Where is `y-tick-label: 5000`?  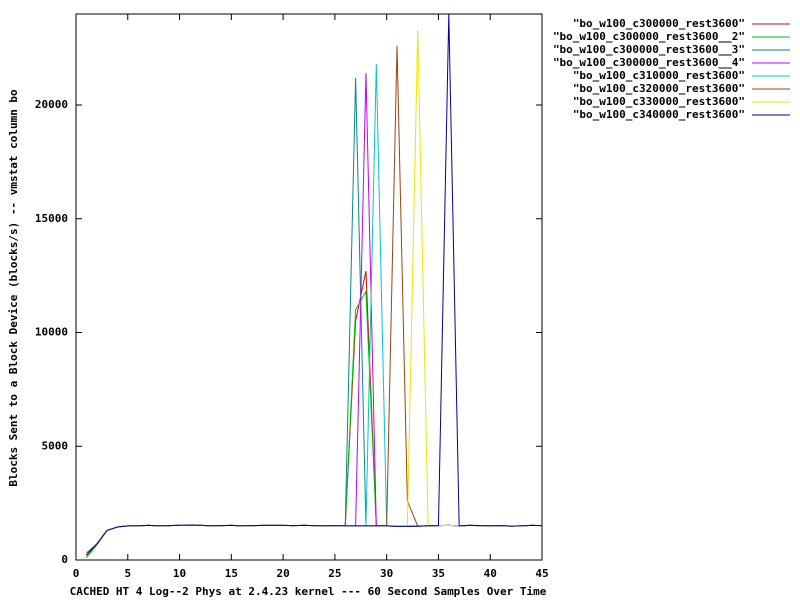
y-tick-label: 5000 is located at coordinates (55, 445).